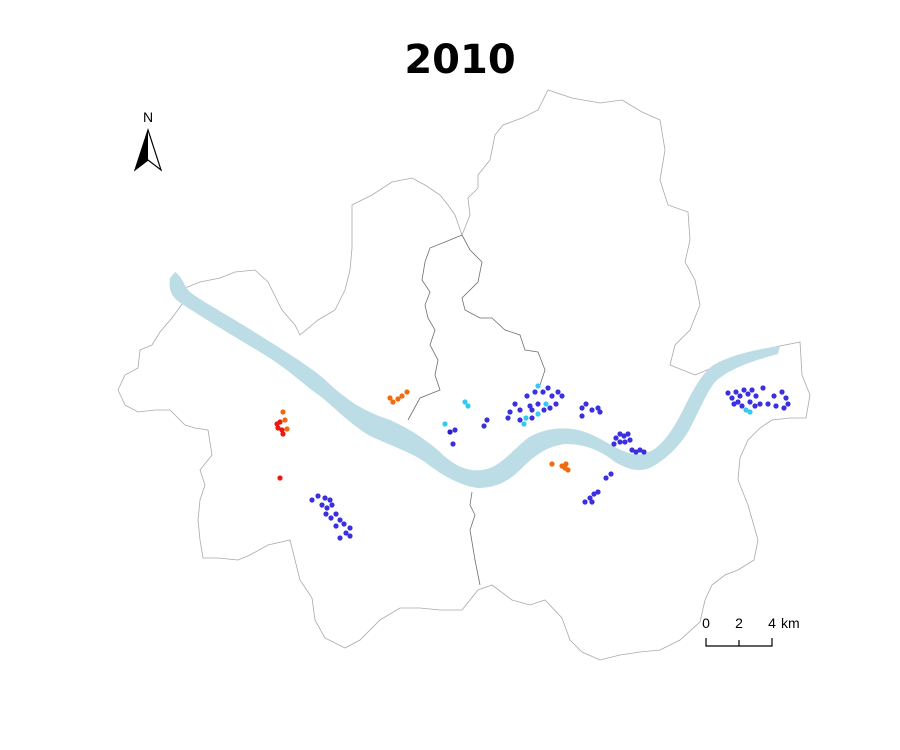  I want to click on scale-tick-2: 2, so click(739, 623).